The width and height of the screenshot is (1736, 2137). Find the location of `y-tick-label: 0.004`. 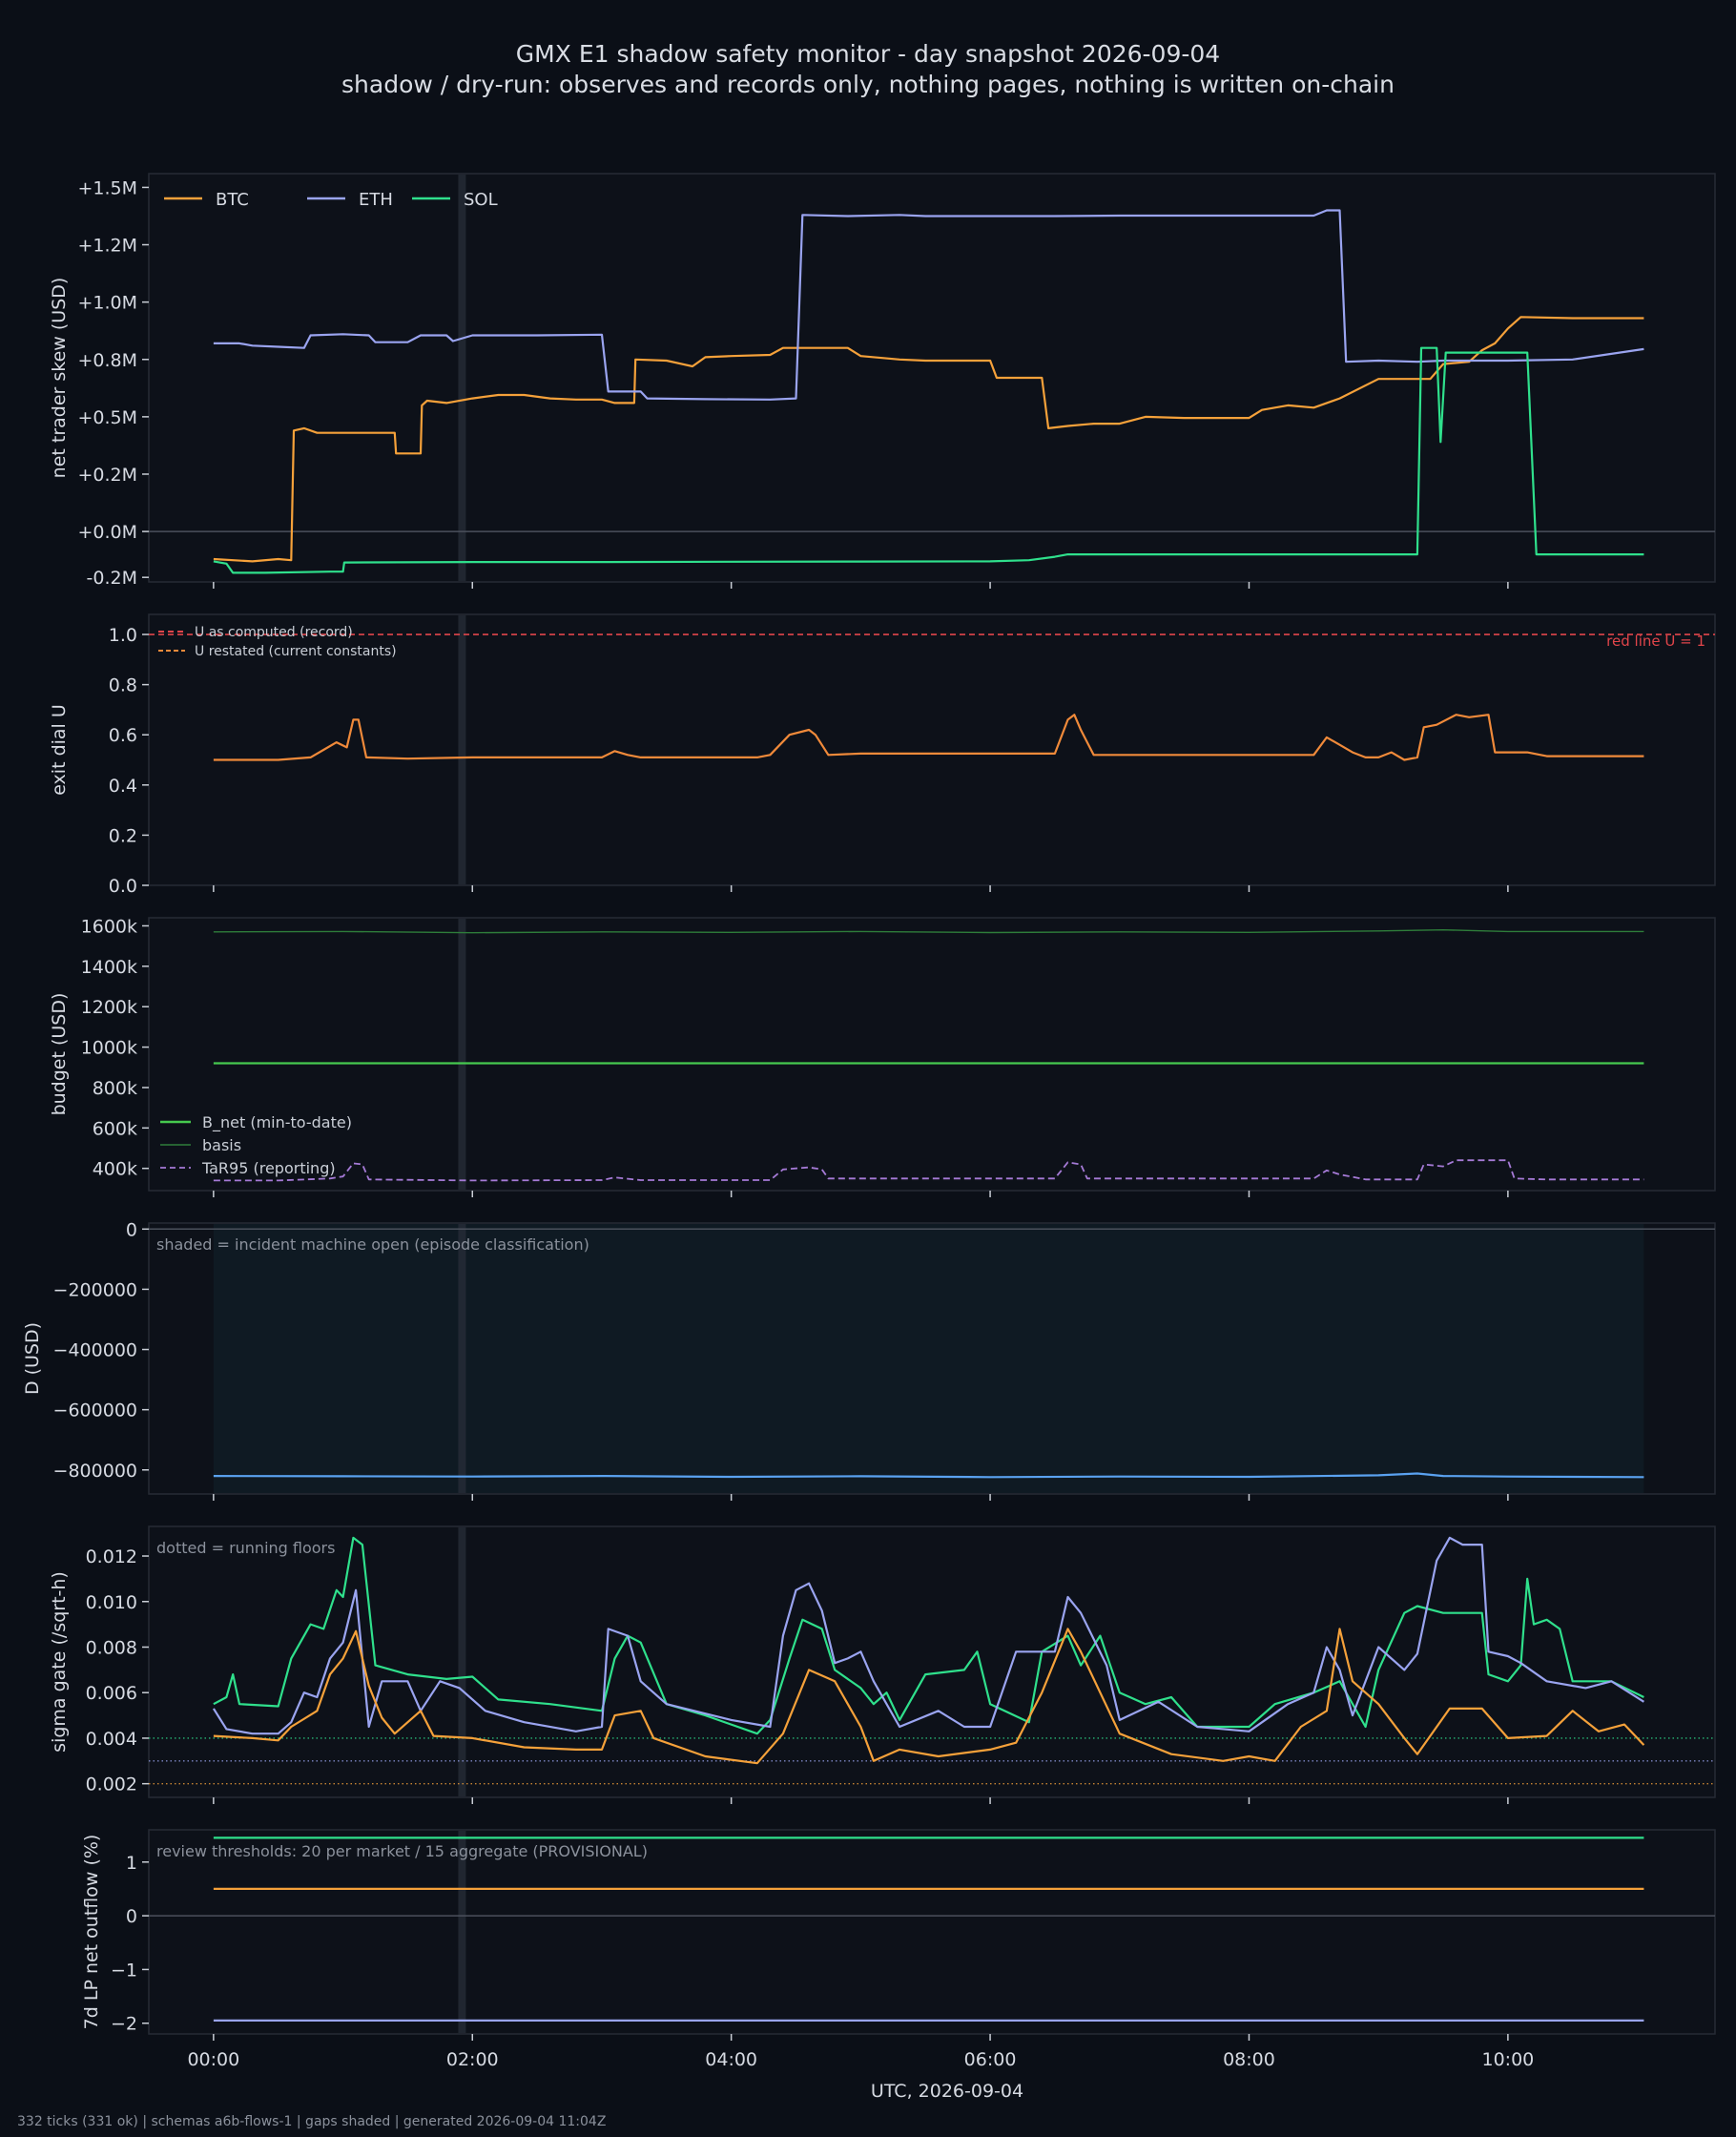

y-tick-label: 0.004 is located at coordinates (111, 1739).